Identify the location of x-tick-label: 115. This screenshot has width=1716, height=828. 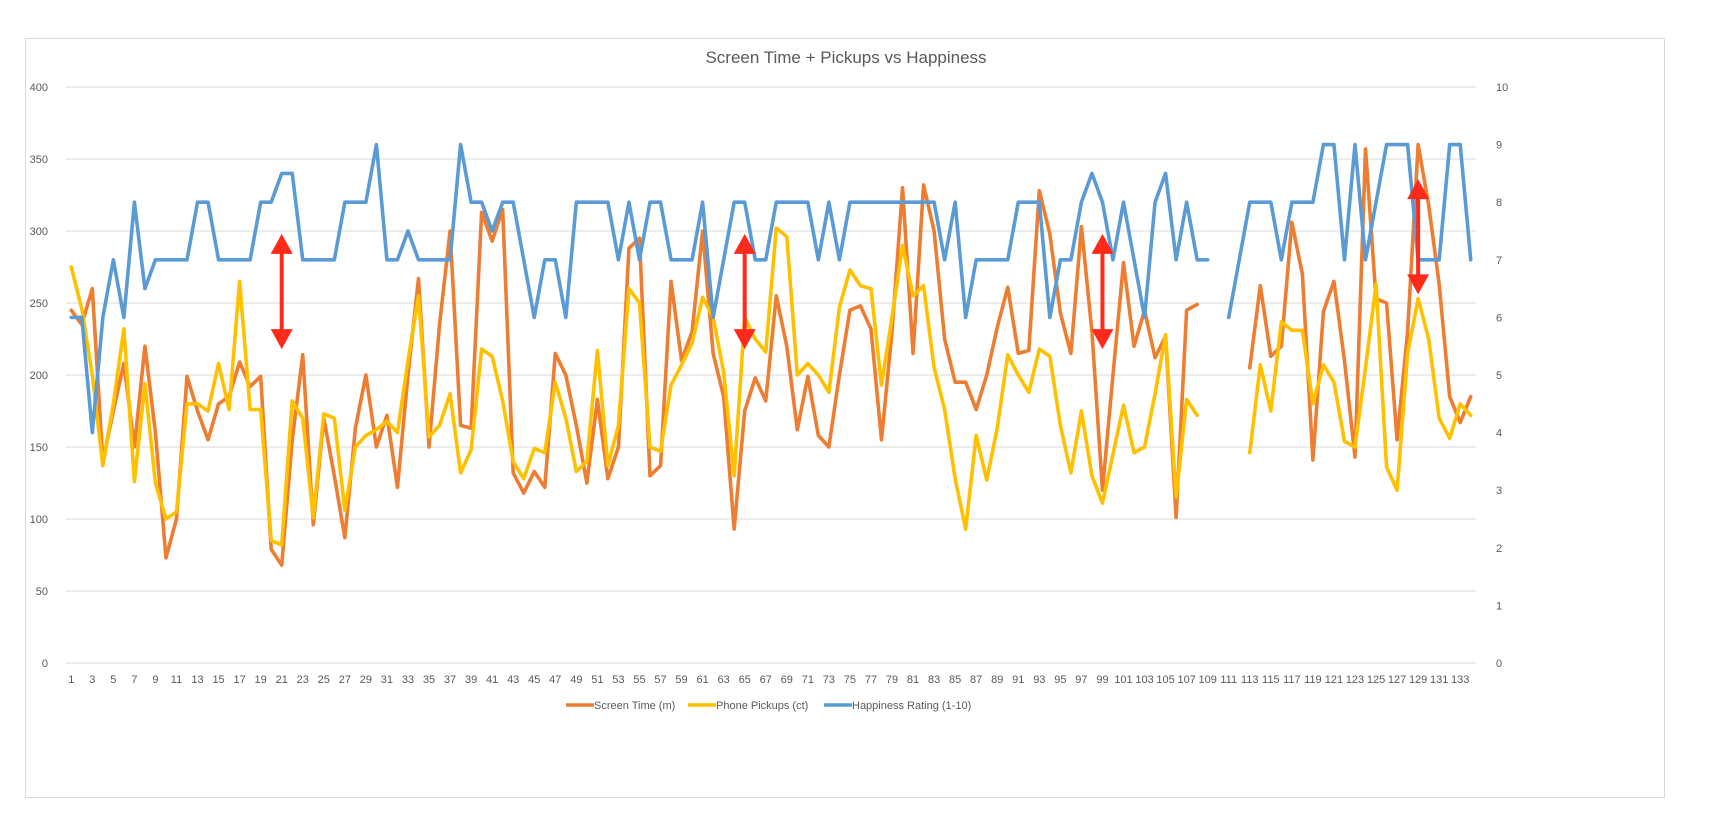
(1271, 680).